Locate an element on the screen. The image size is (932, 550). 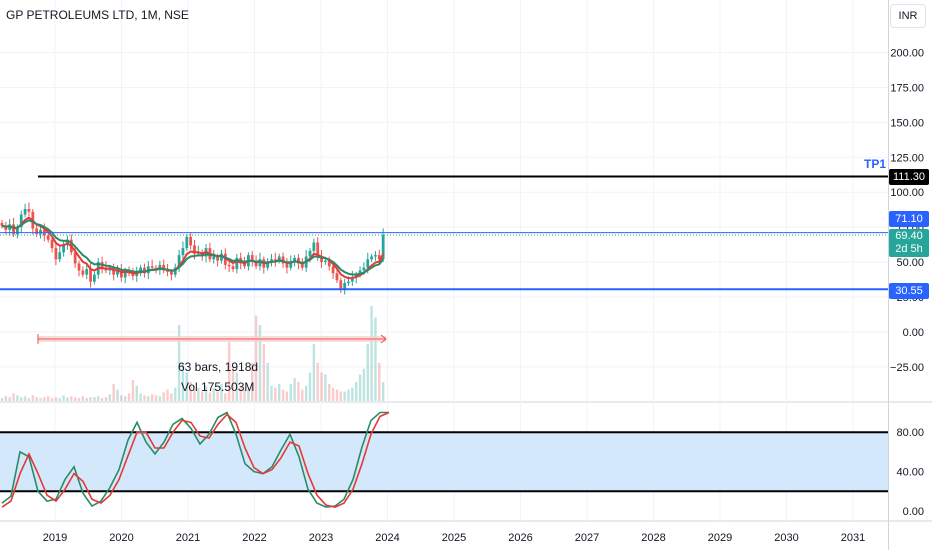
oscillator-k-line is located at coordinates (195, 459).